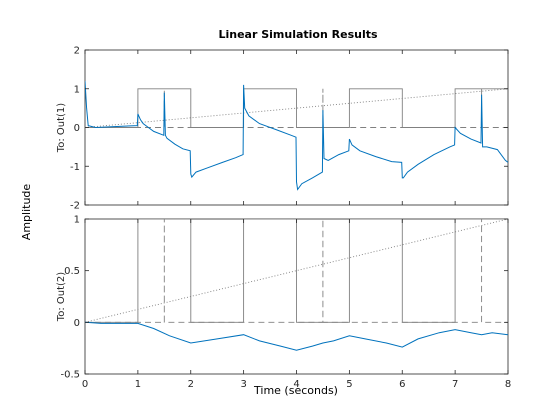  Describe the element at coordinates (26, 212) in the screenshot. I see `y-axis-label: Amplitude` at that location.